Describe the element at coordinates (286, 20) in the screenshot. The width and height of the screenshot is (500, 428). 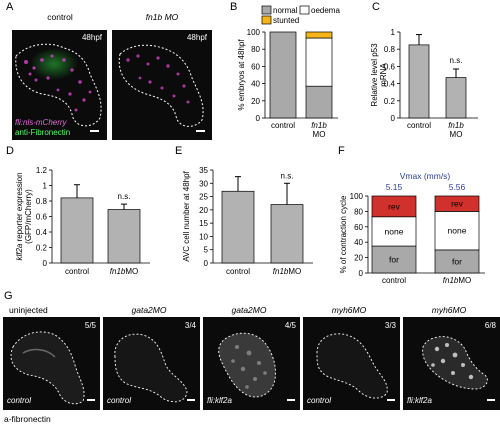
I see `legend-label-stunted: stunted` at that location.